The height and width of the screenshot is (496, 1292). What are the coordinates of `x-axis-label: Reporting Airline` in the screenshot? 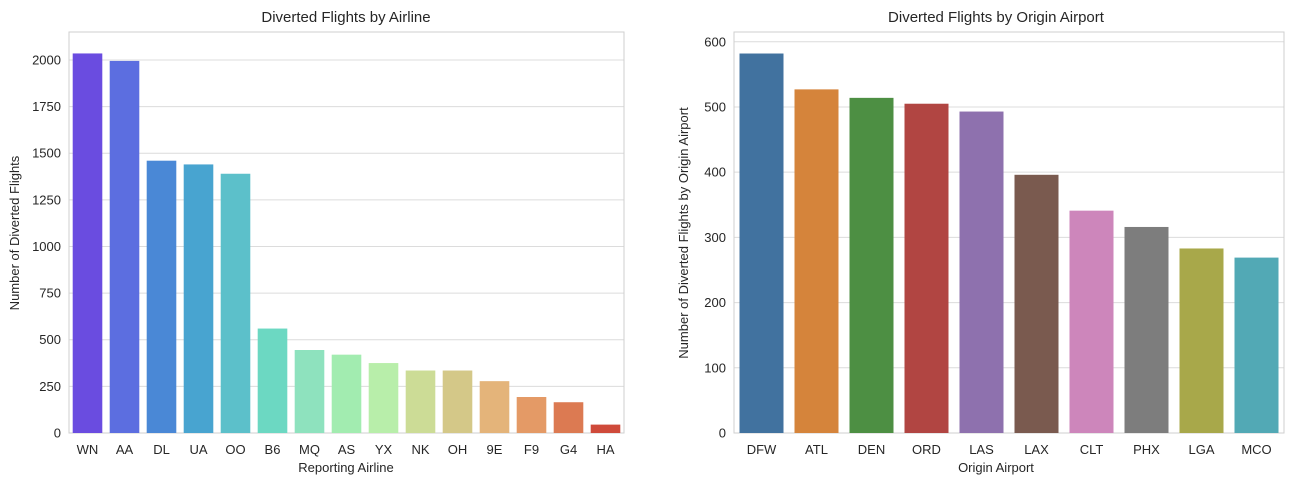 It's located at (345, 467).